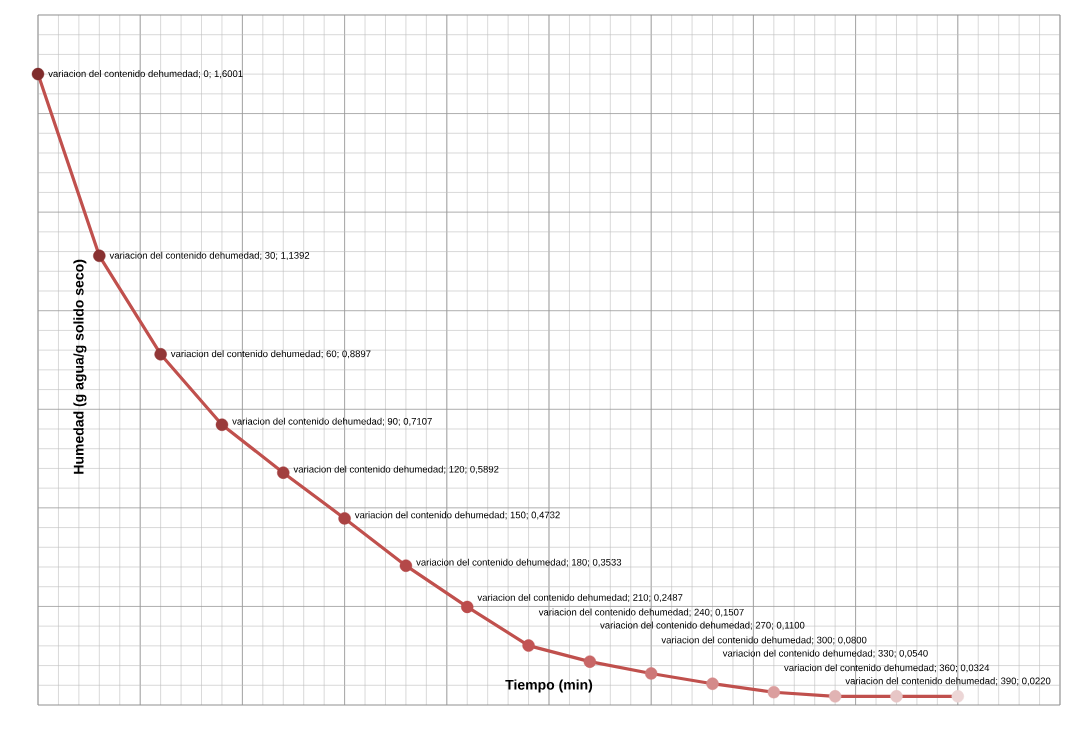 This screenshot has width=1074, height=729. I want to click on data-label: variacion del contenido dehumedad; 330; 0,0540, so click(825, 653).